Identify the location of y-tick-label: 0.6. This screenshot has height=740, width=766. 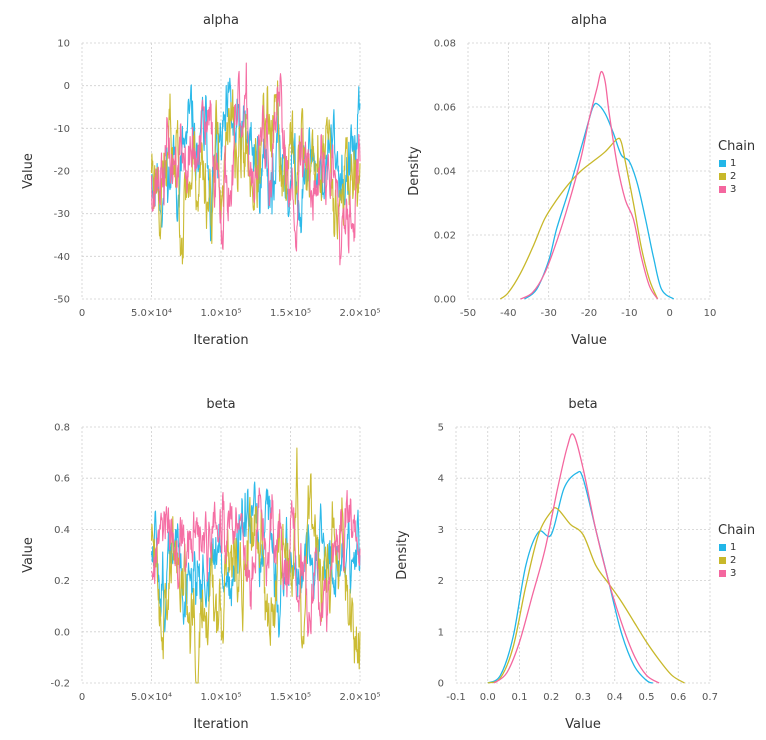
(62, 479).